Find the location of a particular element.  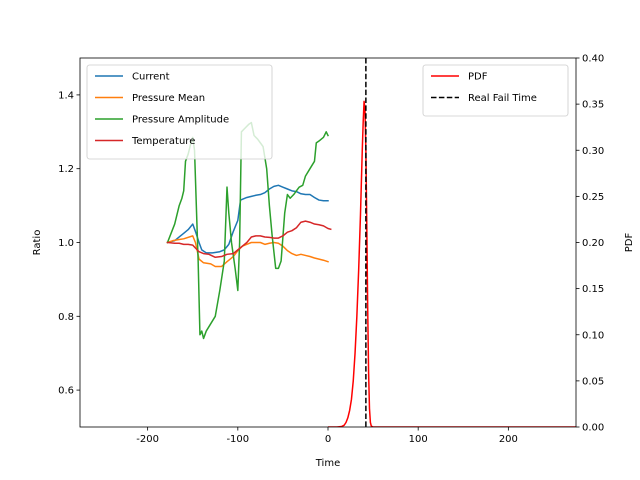

series-line-current is located at coordinates (247, 219).